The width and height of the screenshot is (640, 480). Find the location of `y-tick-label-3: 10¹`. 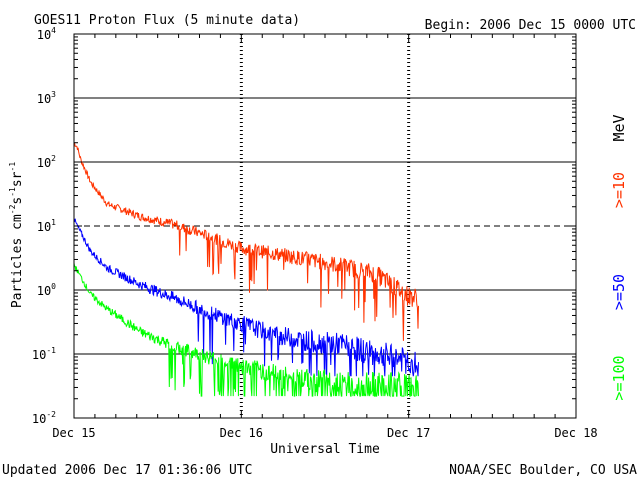

y-tick-label-3: 10¹ is located at coordinates (46, 226).